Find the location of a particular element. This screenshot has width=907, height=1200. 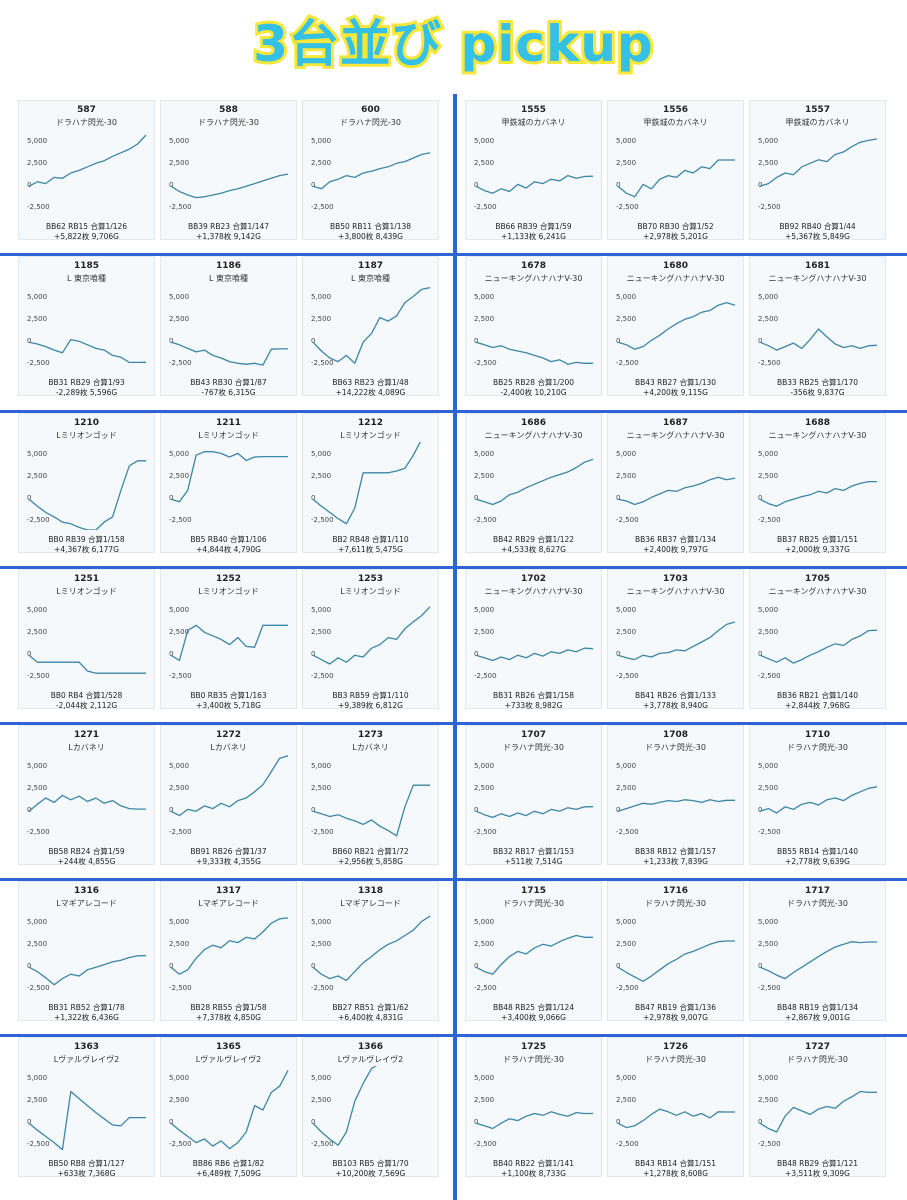

machine-number: 1212 is located at coordinates (370, 423).